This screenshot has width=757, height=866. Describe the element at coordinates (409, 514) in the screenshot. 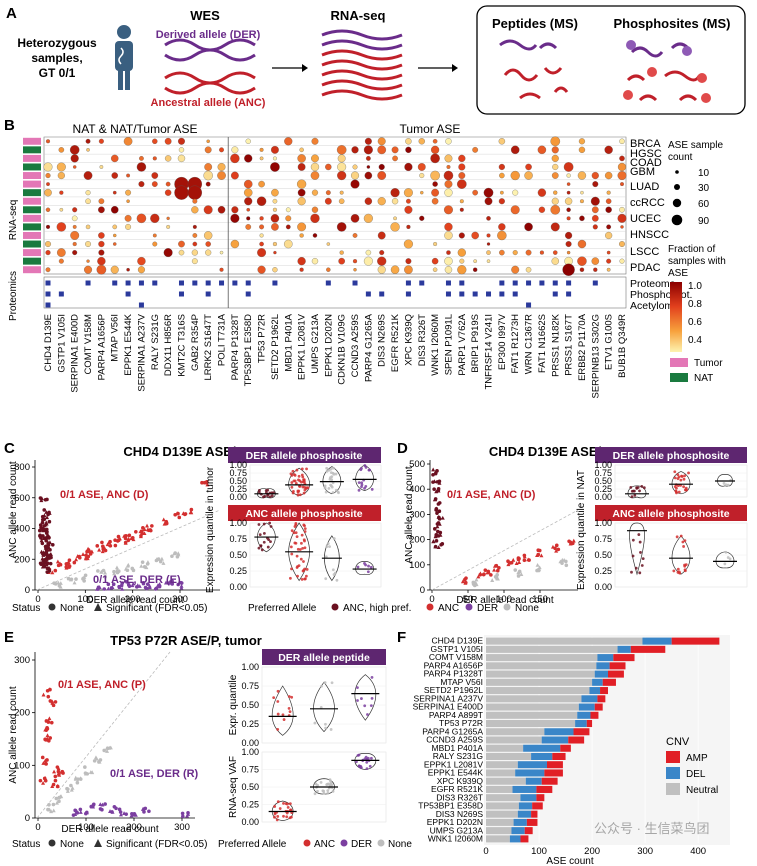

I see `panel-d-ylabel: ANC allele read count` at that location.